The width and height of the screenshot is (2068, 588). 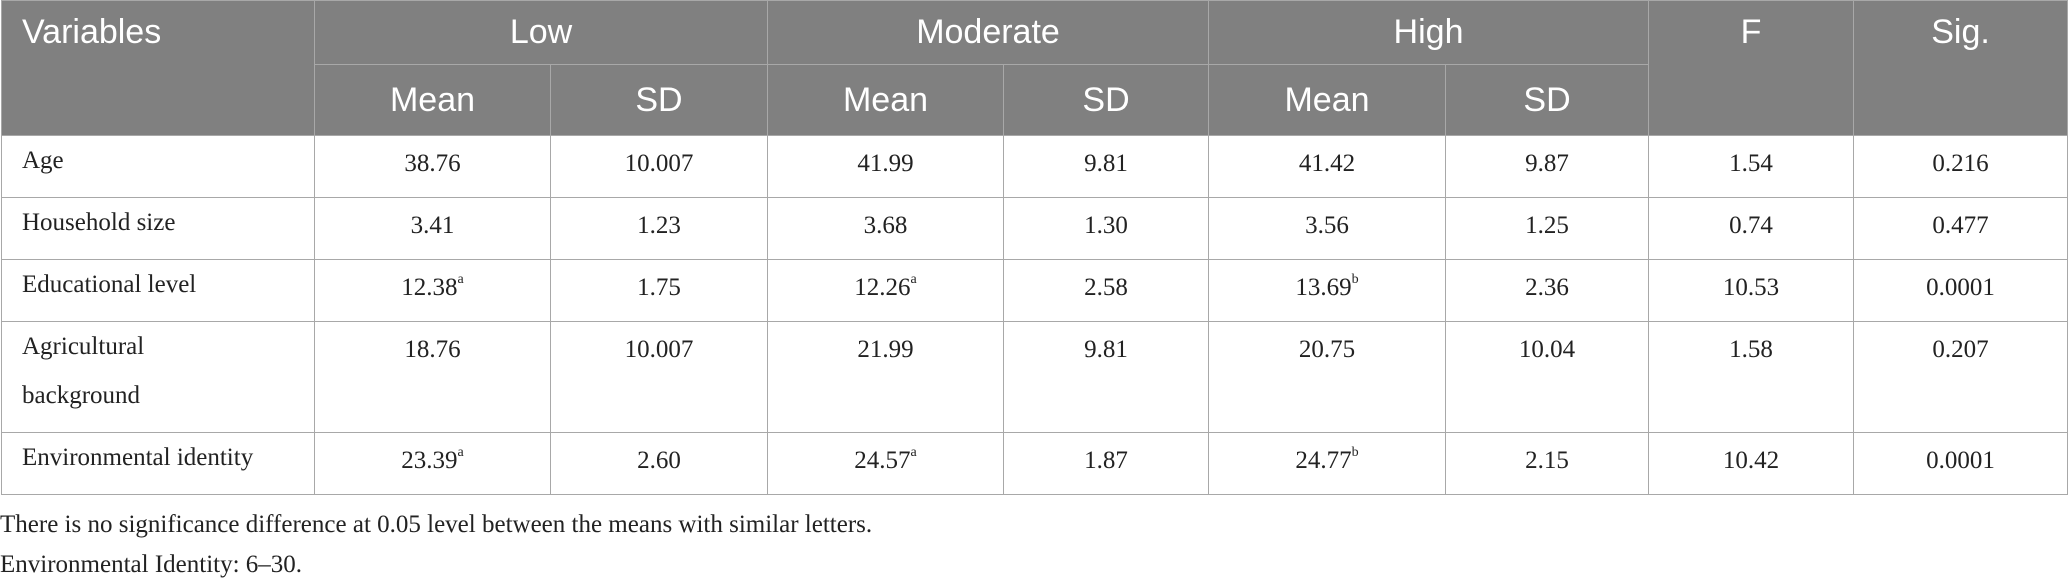 What do you see at coordinates (1547, 463) in the screenshot?
I see `table-cell: 2.15` at bounding box center [1547, 463].